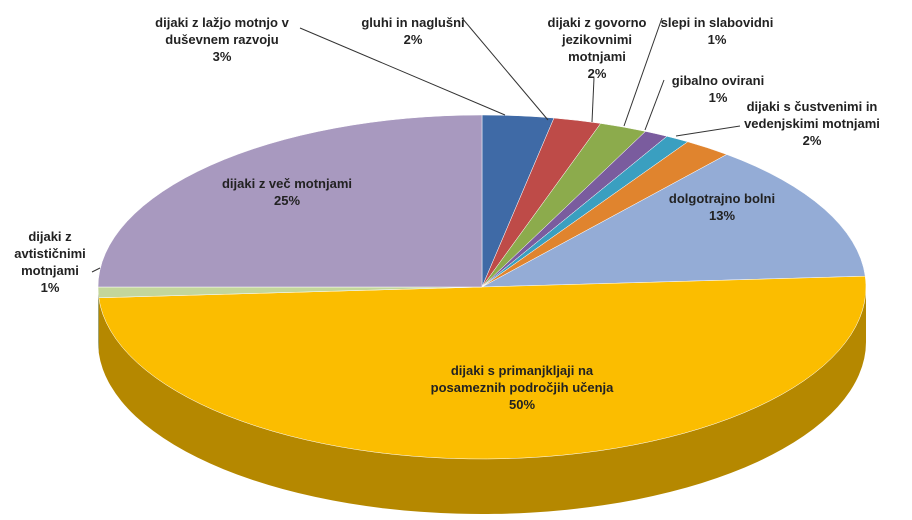 This screenshot has height=520, width=912. Describe the element at coordinates (50, 253) in the screenshot. I see `category-label: dijaki z avtističnimi motnjami` at that location.